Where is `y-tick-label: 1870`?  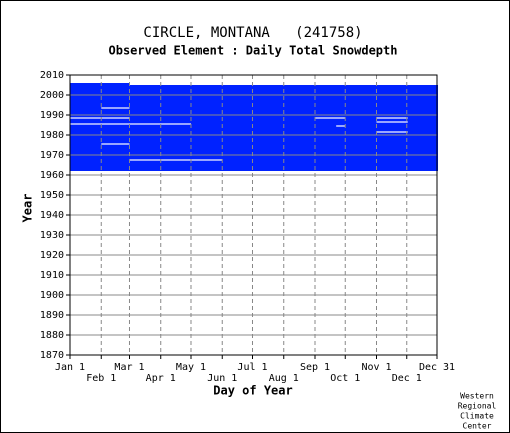
y-tick-label: 1870 is located at coordinates (52, 355).